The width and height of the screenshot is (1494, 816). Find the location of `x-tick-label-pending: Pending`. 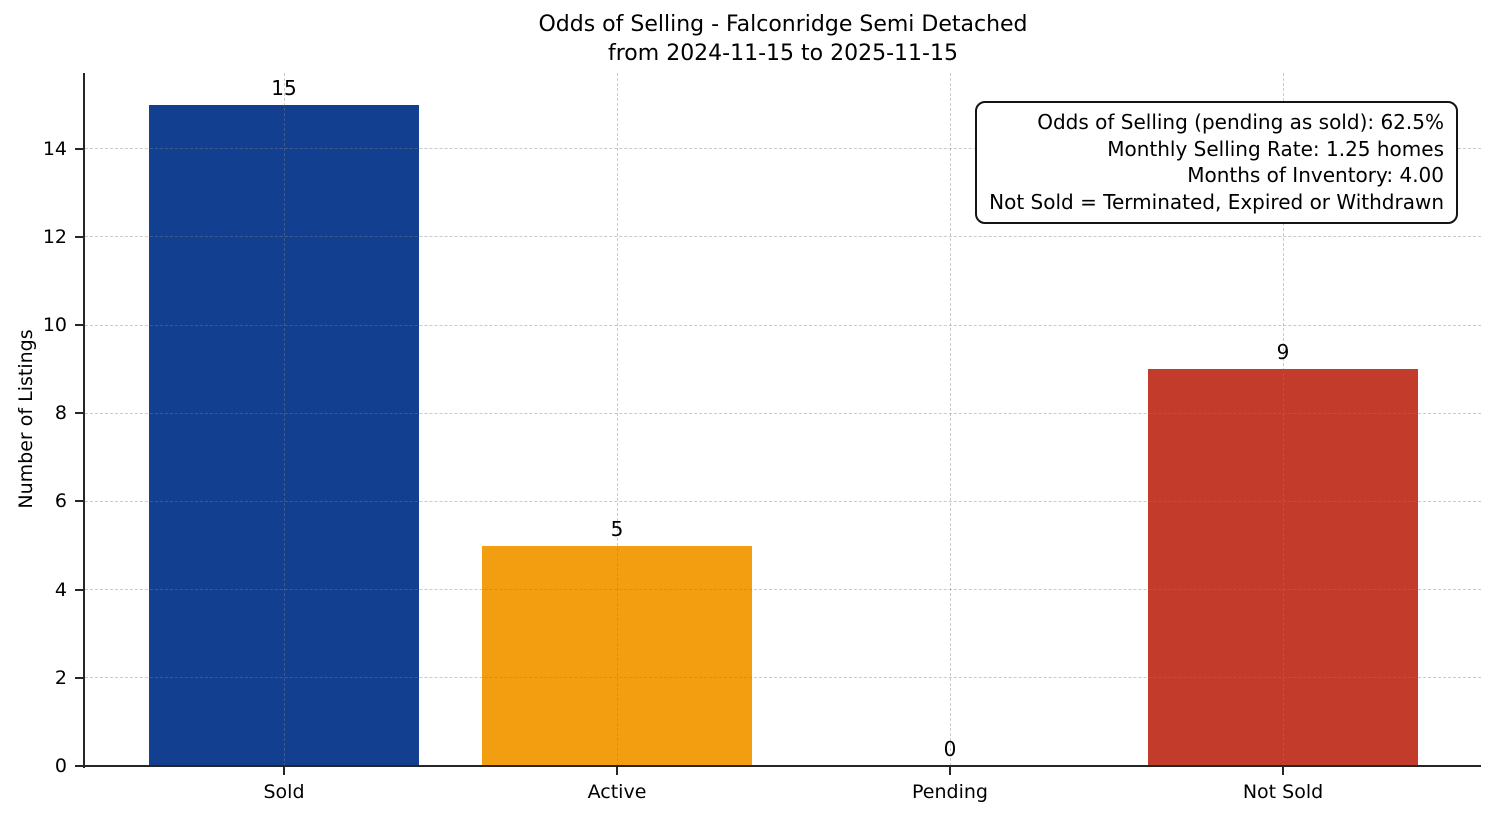

x-tick-label-pending: Pending is located at coordinates (950, 792).